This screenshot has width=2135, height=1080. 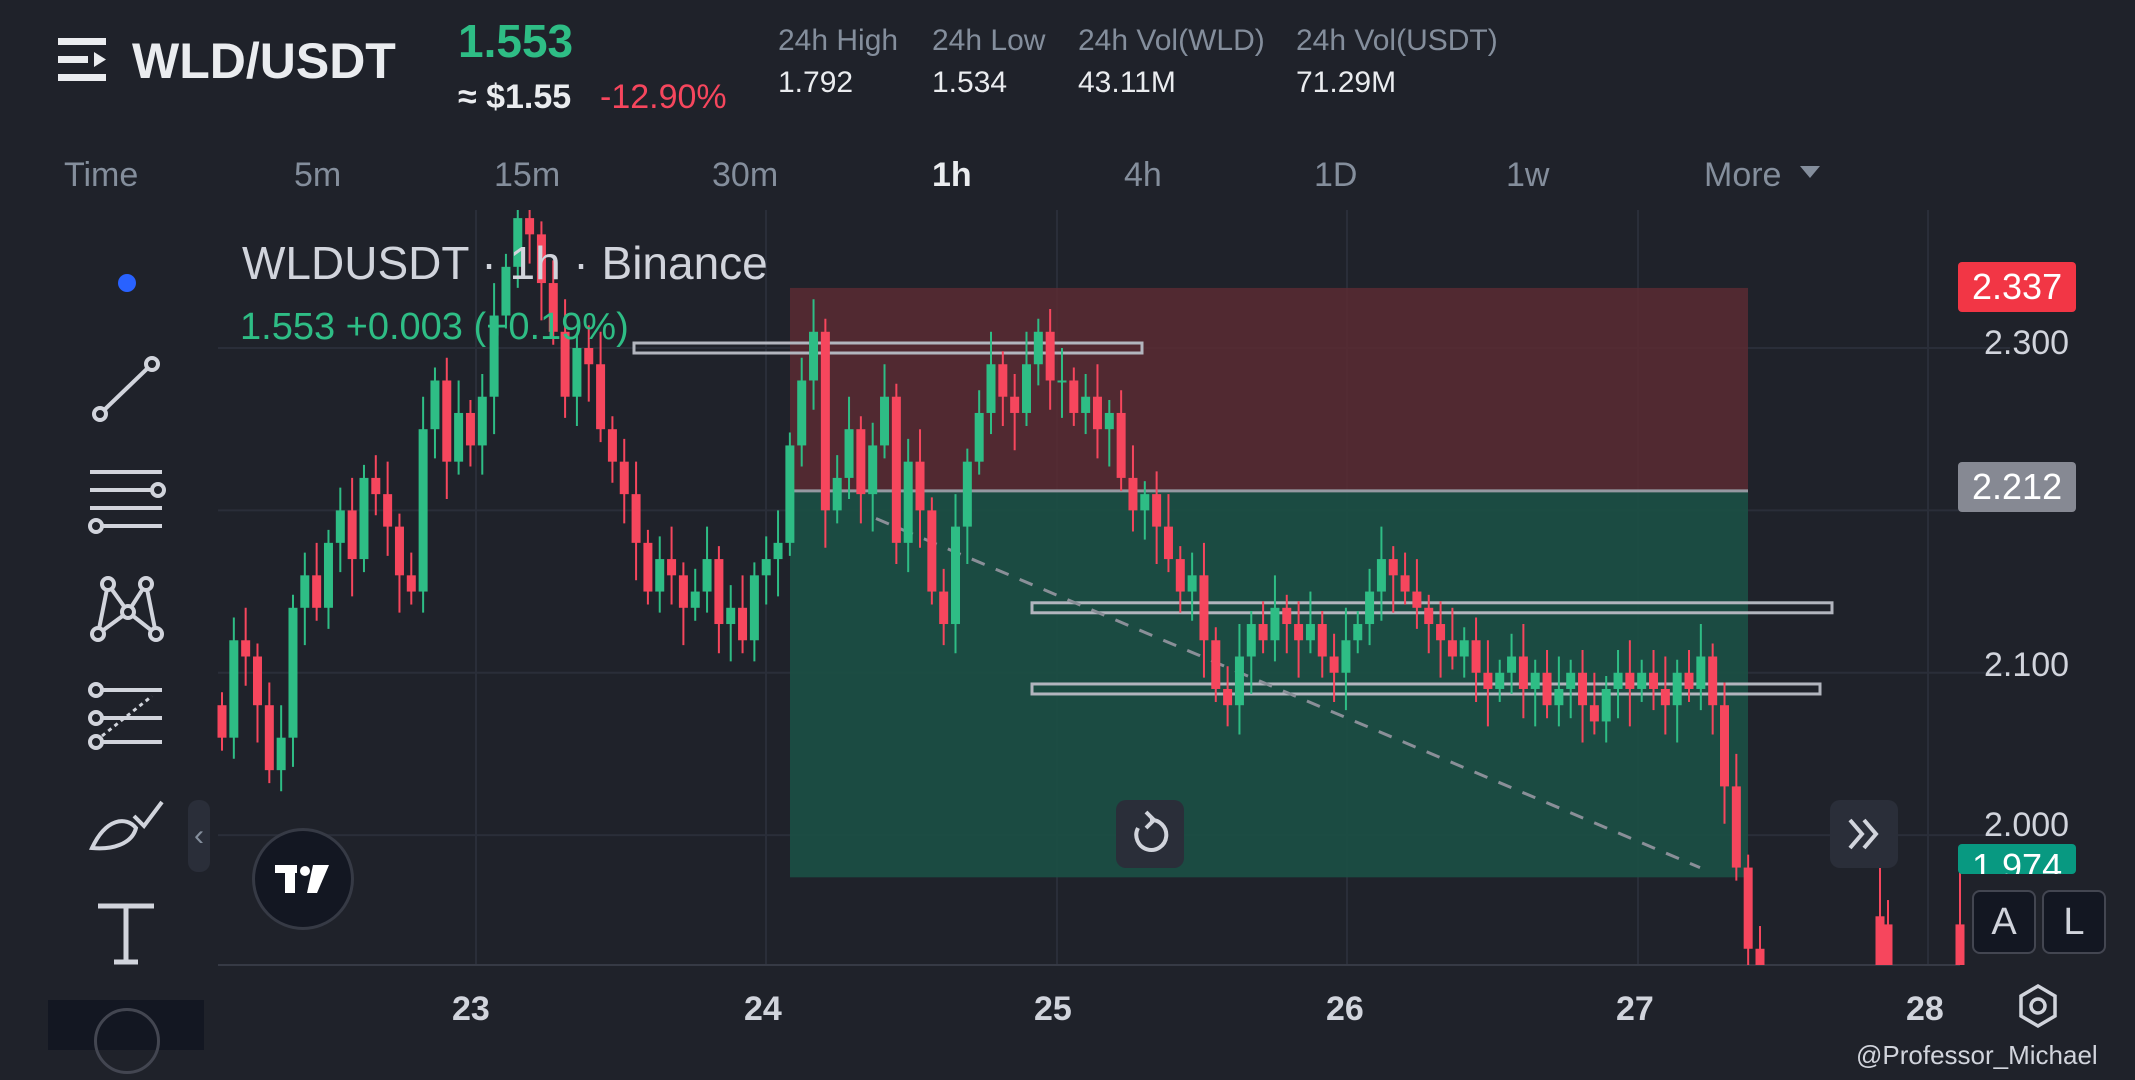 I want to click on log-scale-button: L, so click(x=2074, y=922).